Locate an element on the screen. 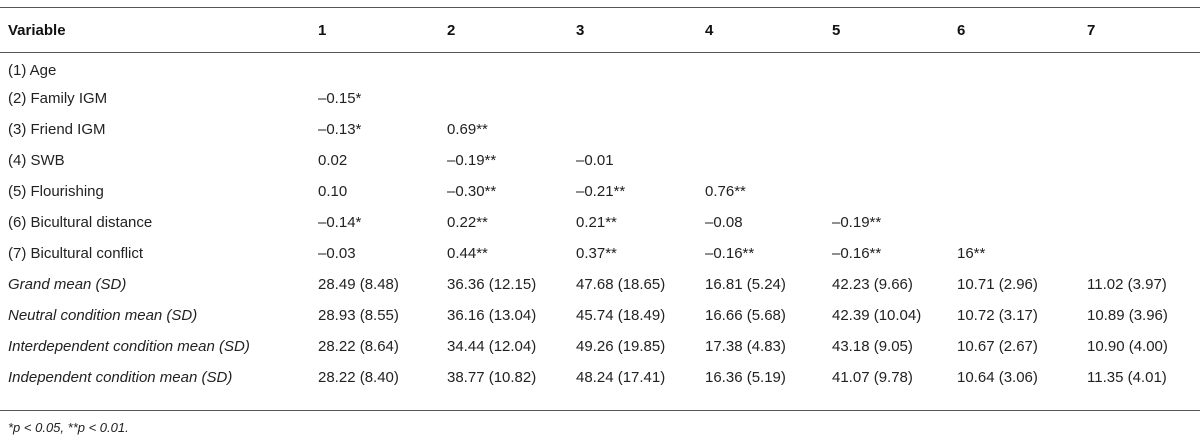 Image resolution: width=1200 pixels, height=446 pixels. table-cell: 10.90 (4.00) is located at coordinates (1127, 346).